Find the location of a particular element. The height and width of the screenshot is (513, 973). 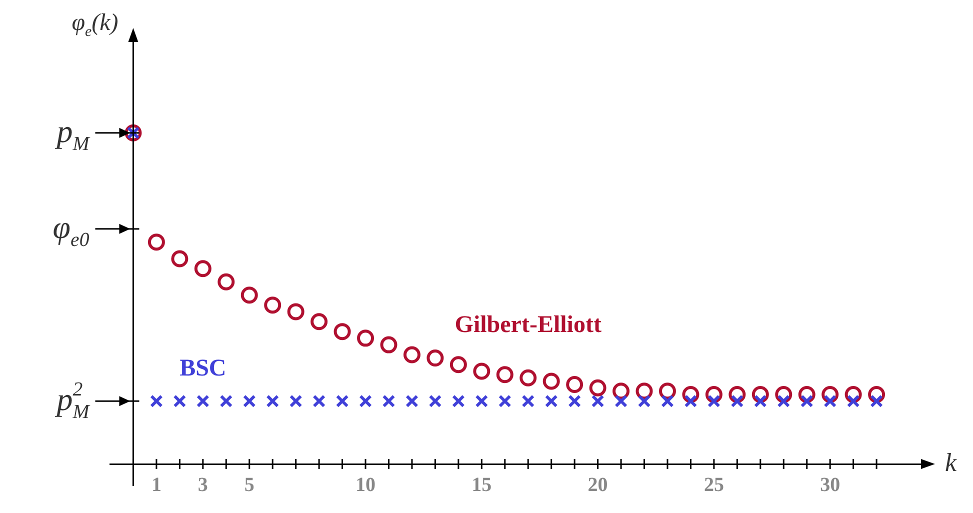

x-tick-label: 25 is located at coordinates (714, 485).